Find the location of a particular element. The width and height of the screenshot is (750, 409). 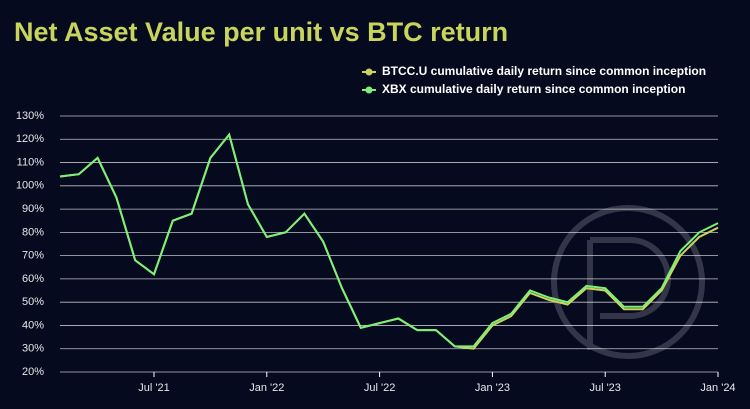

y-tick-label: 20% is located at coordinates (33, 372).